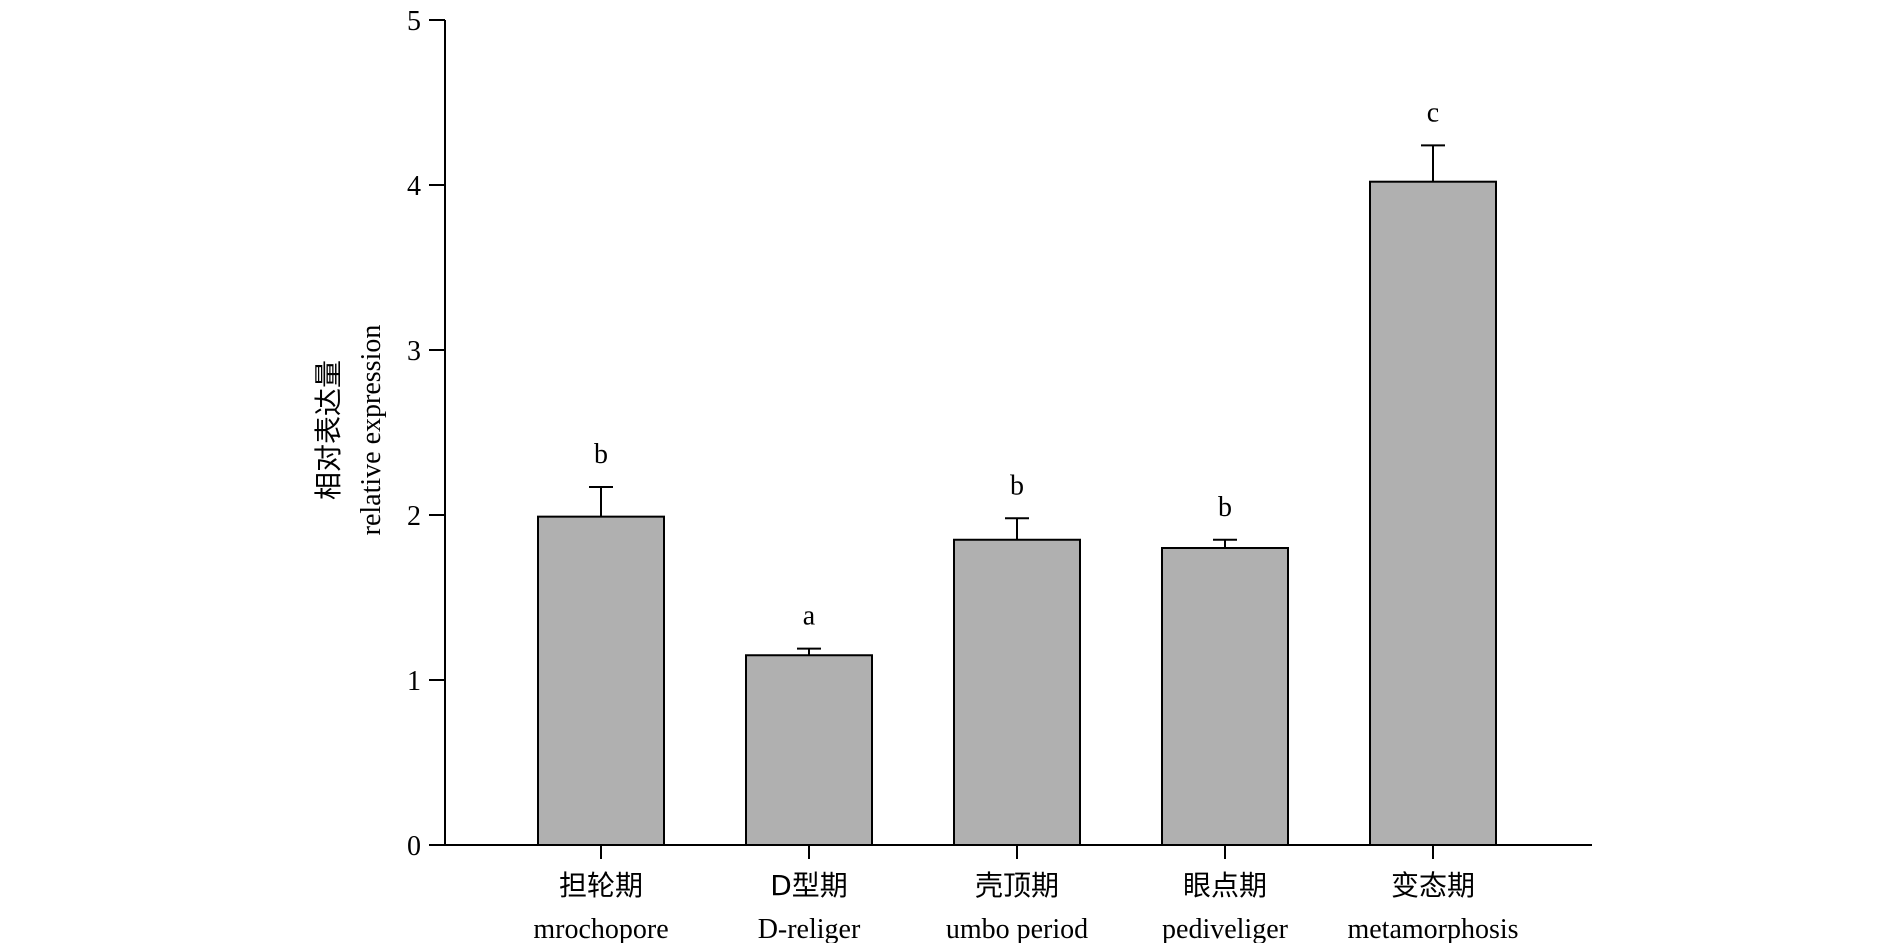  I want to click on x-tick-label-en: metamorphosis, so click(1432, 928).